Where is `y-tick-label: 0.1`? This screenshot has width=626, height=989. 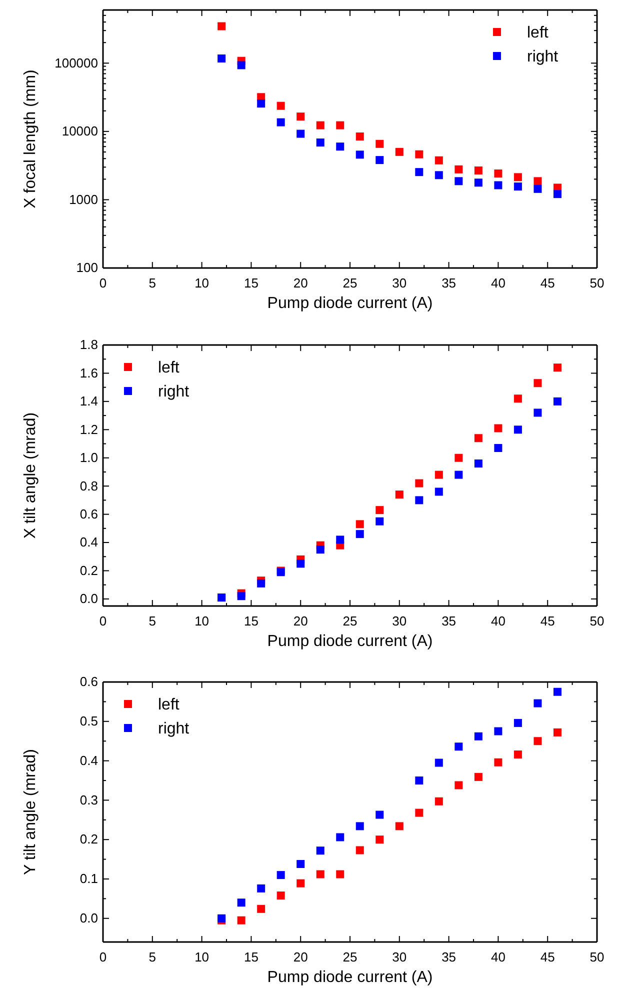
y-tick-label: 0.1 is located at coordinates (89, 878).